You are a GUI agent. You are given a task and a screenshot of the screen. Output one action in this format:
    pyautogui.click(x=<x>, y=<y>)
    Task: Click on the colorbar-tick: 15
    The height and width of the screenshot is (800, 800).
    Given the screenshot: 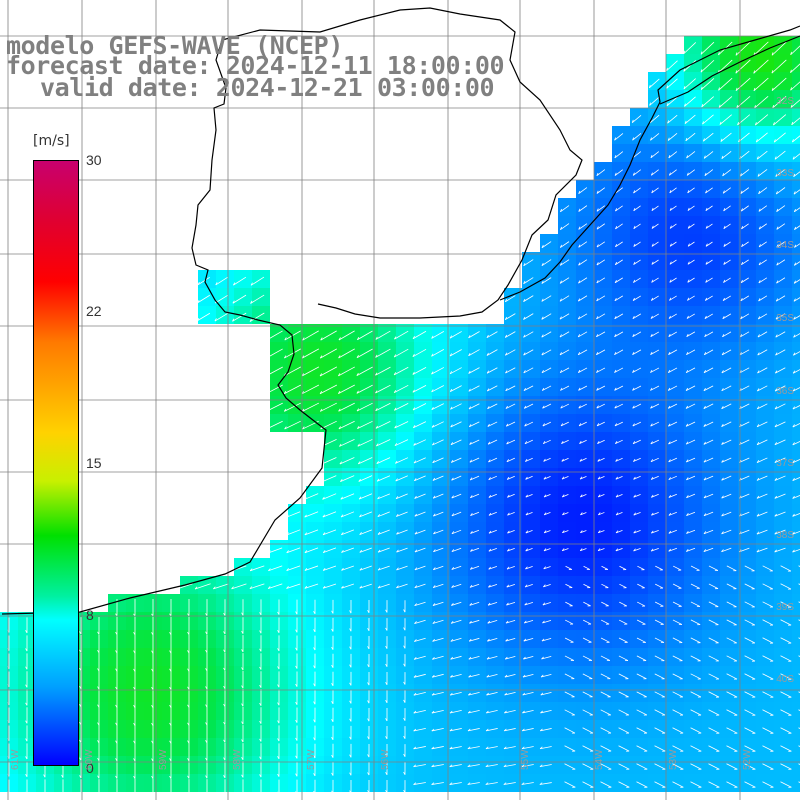 What is the action you would take?
    pyautogui.click(x=94, y=463)
    